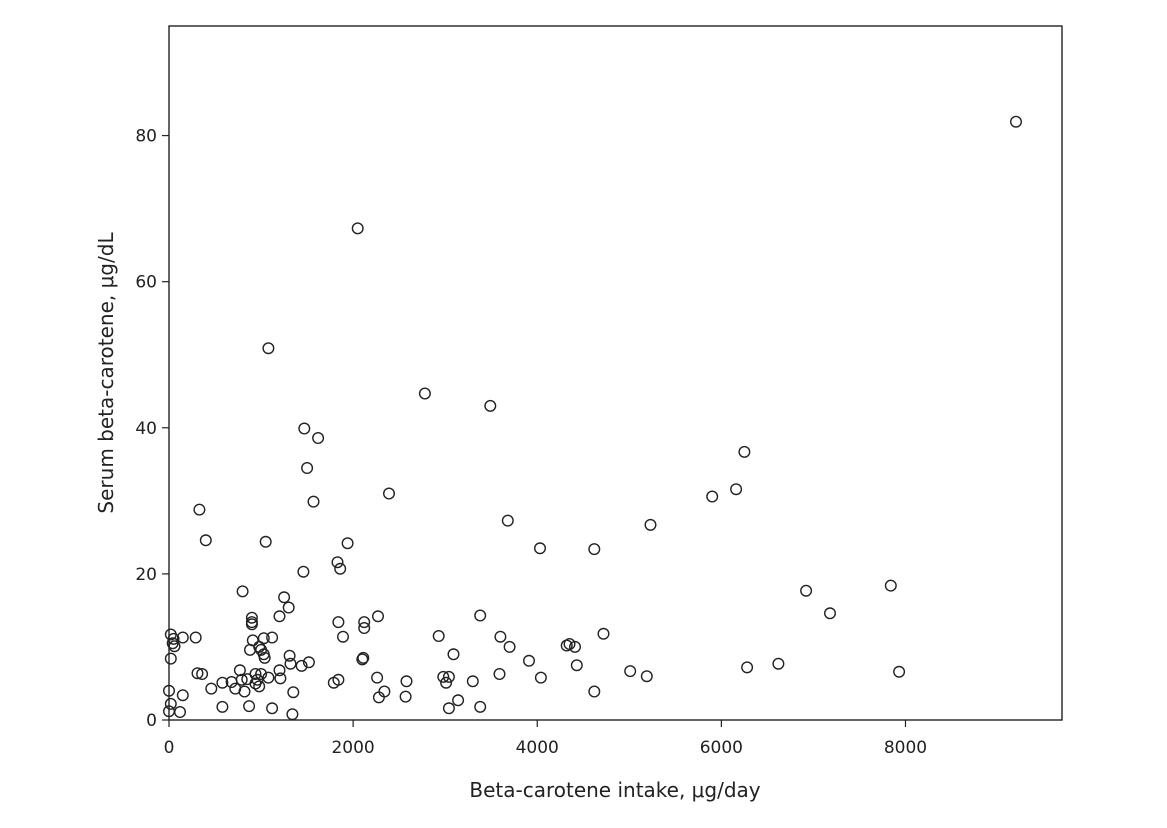  What do you see at coordinates (146, 283) in the screenshot?
I see `y-tick-label-3: 60` at bounding box center [146, 283].